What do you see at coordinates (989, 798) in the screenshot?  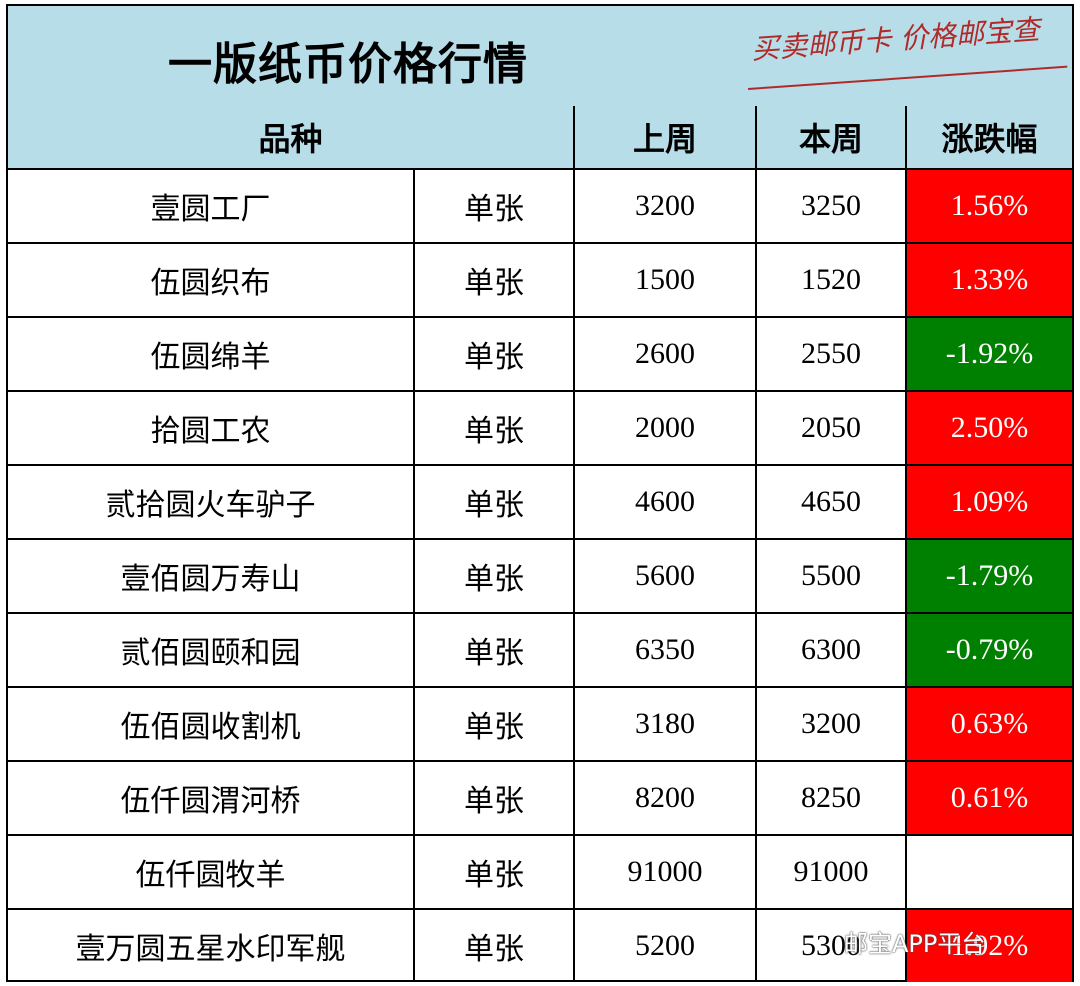 I see `cell-change: 0.61%` at bounding box center [989, 798].